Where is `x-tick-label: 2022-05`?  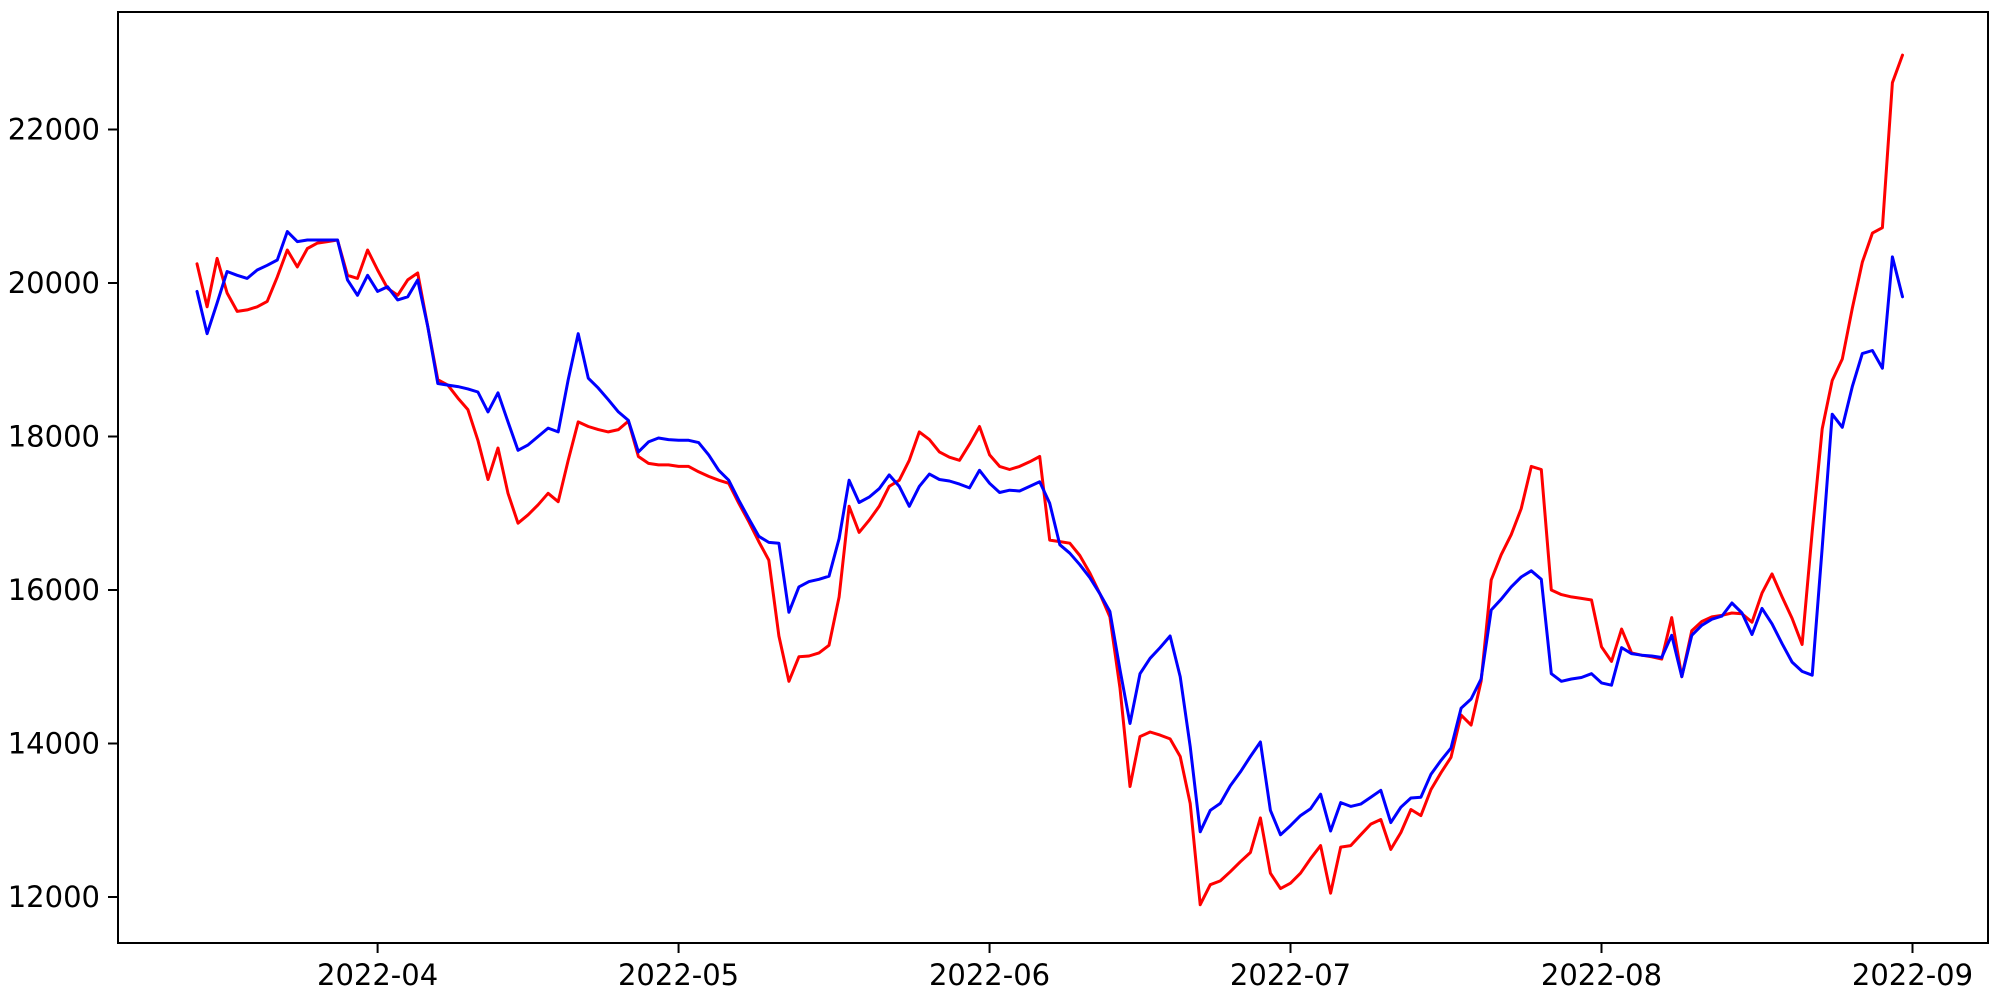
x-tick-label: 2022-05 is located at coordinates (678, 975).